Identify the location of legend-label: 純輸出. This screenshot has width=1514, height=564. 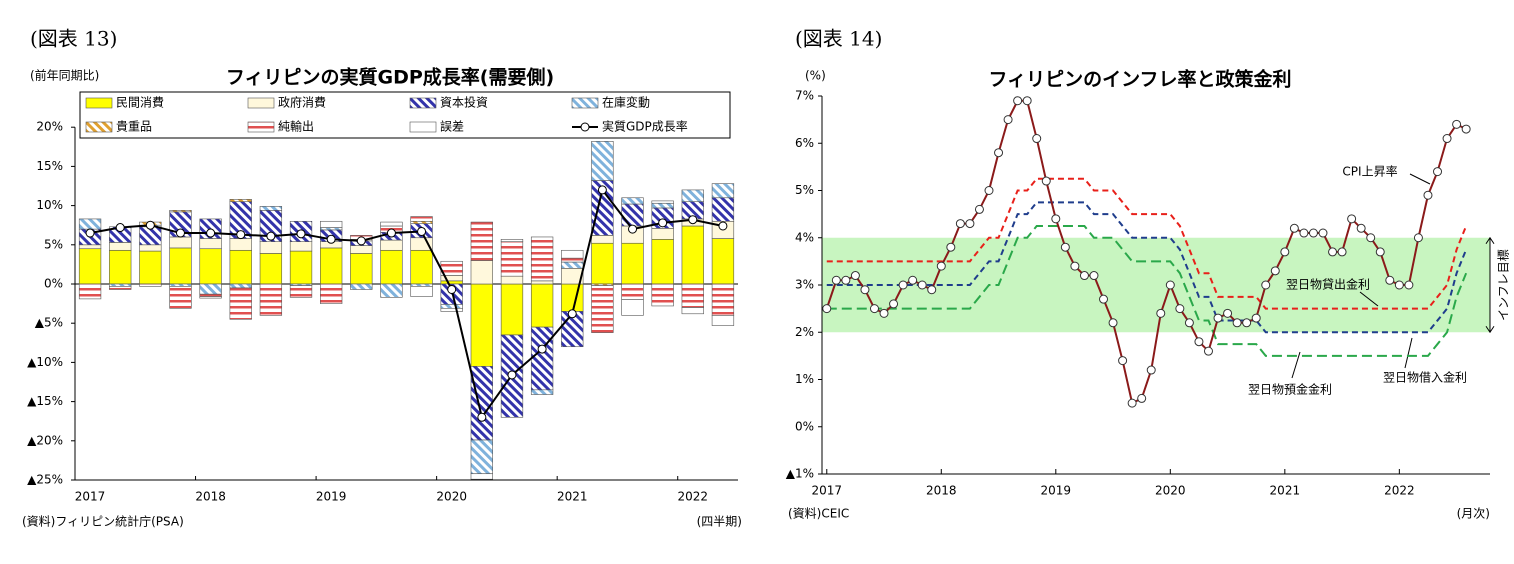
(296, 126).